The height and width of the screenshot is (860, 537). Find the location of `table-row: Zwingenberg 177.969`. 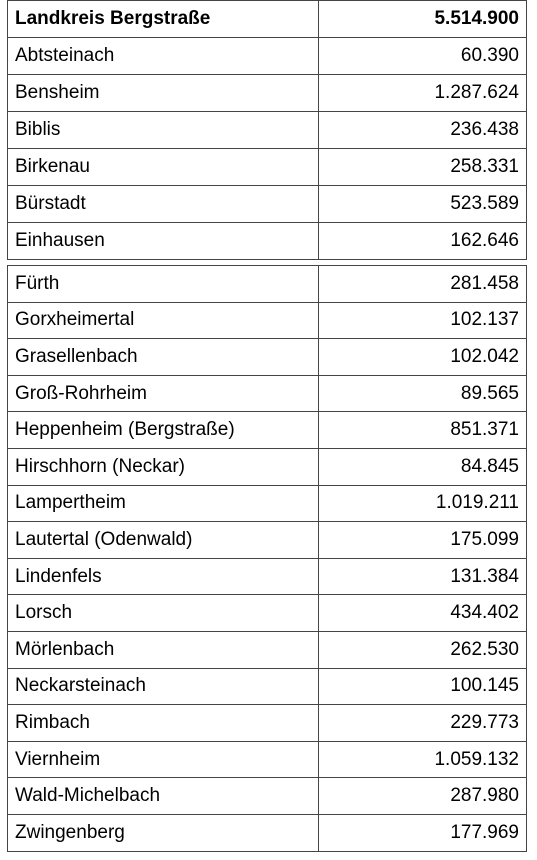

table-row: Zwingenberg 177.969 is located at coordinates (267, 832).